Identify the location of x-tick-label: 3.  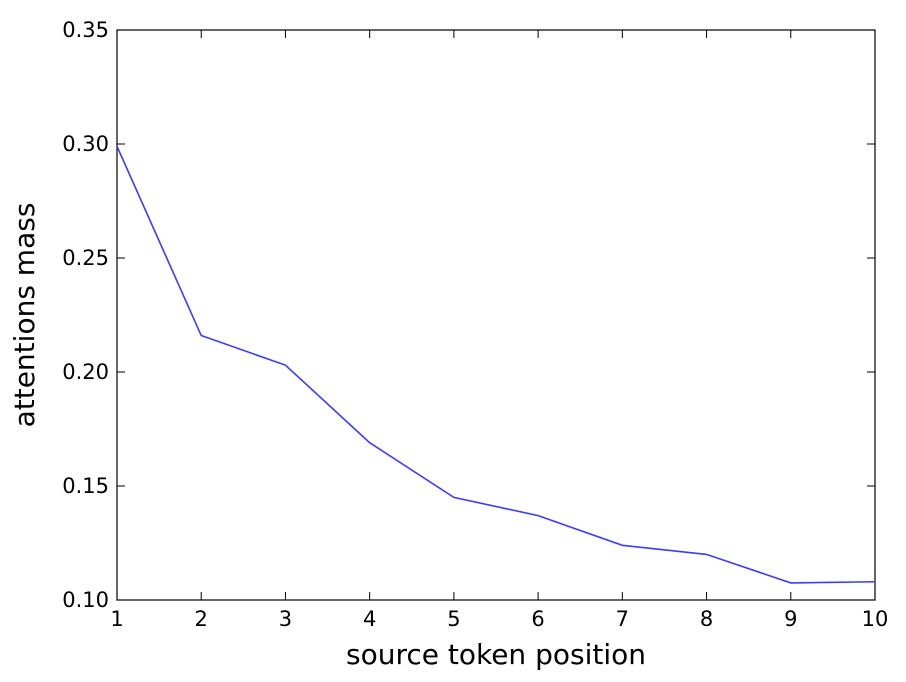
(285, 619).